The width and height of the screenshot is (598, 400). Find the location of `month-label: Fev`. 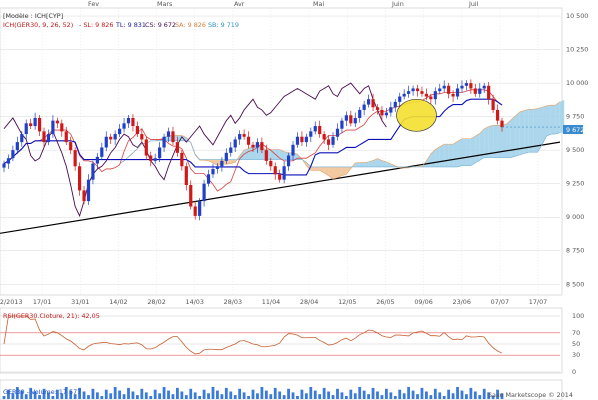

month-label: Fev is located at coordinates (93, 4).